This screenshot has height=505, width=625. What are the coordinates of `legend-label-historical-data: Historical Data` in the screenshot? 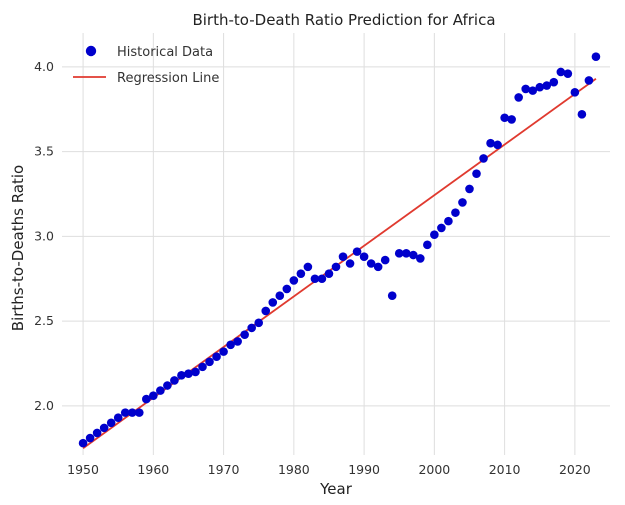 It's located at (165, 52).